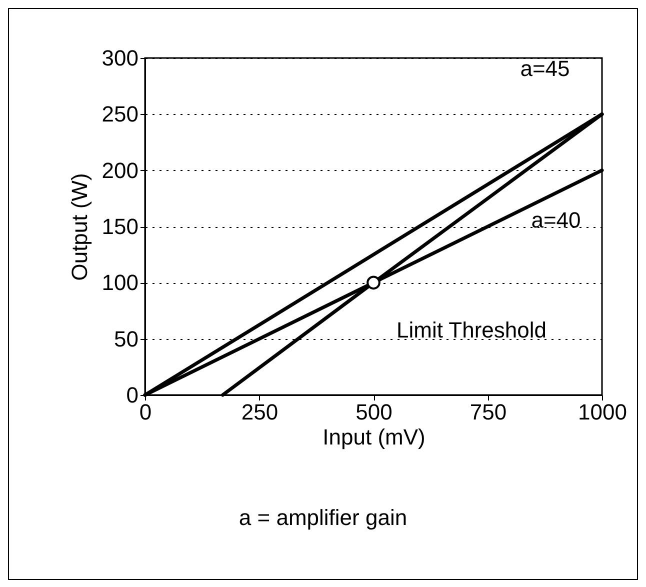  What do you see at coordinates (545, 69) in the screenshot?
I see `text: a=45` at bounding box center [545, 69].